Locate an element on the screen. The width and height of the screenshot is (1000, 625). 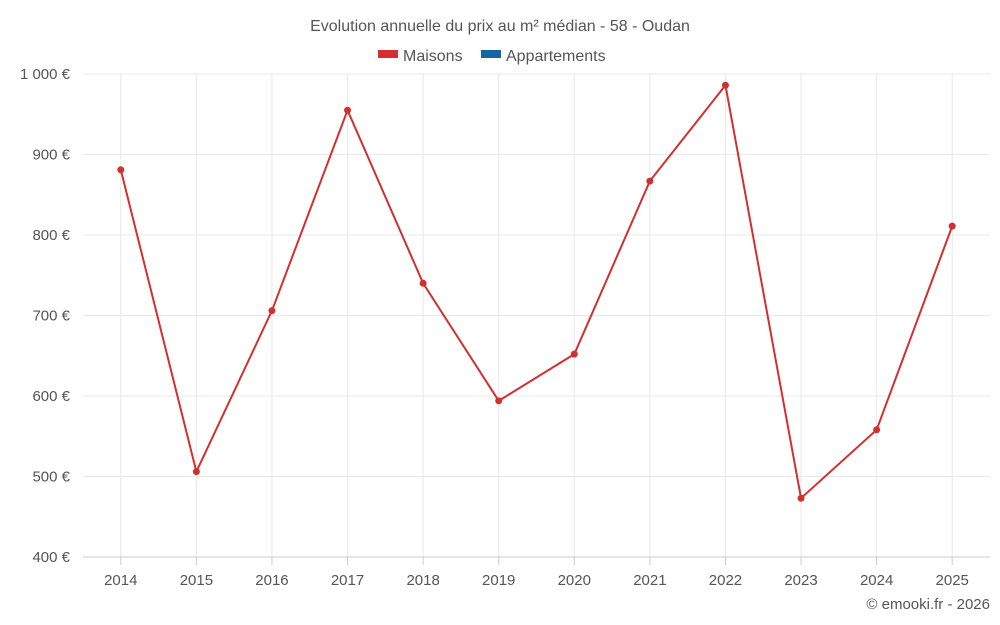
legend-swatch-maisons is located at coordinates (388, 54).